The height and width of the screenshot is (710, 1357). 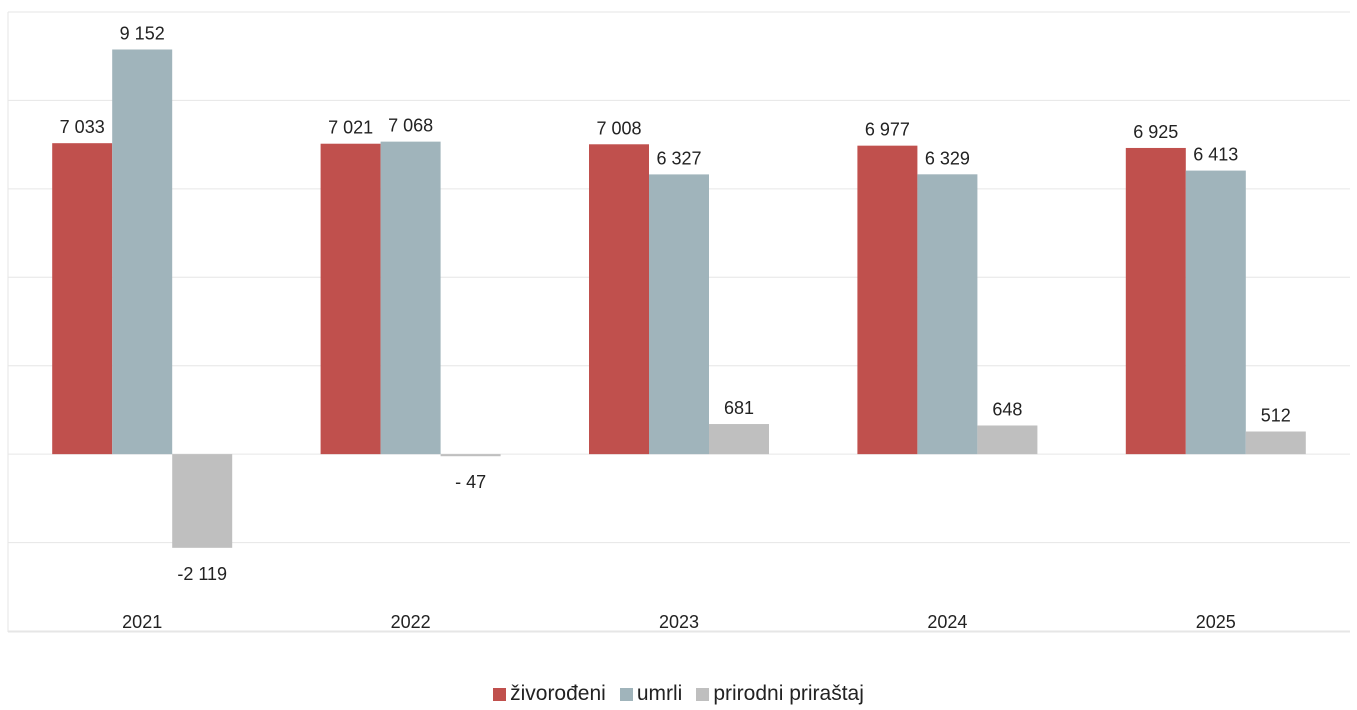 I want to click on bar-prirodni-priraštaj-2023, so click(x=739, y=439).